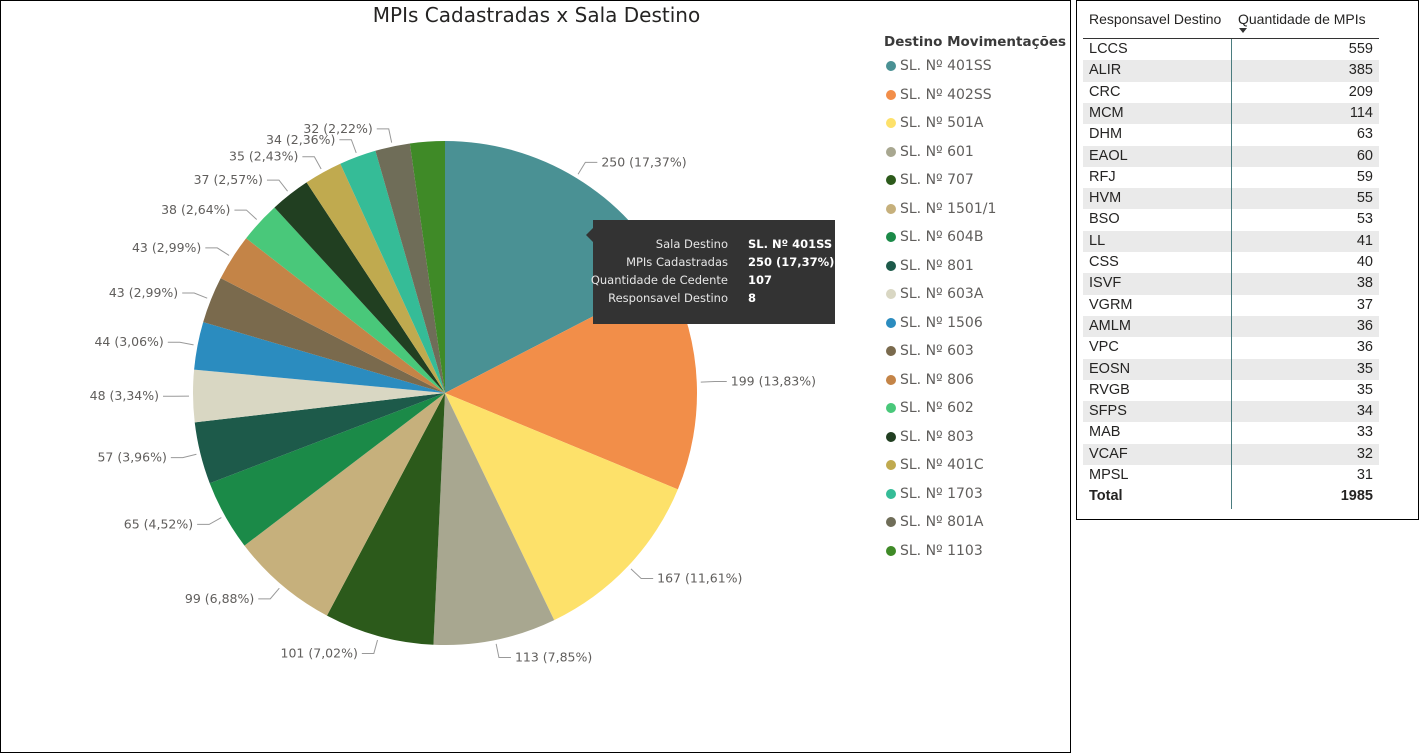 The height and width of the screenshot is (755, 1419). I want to click on cell-quantidade: 1985, so click(1356, 496).